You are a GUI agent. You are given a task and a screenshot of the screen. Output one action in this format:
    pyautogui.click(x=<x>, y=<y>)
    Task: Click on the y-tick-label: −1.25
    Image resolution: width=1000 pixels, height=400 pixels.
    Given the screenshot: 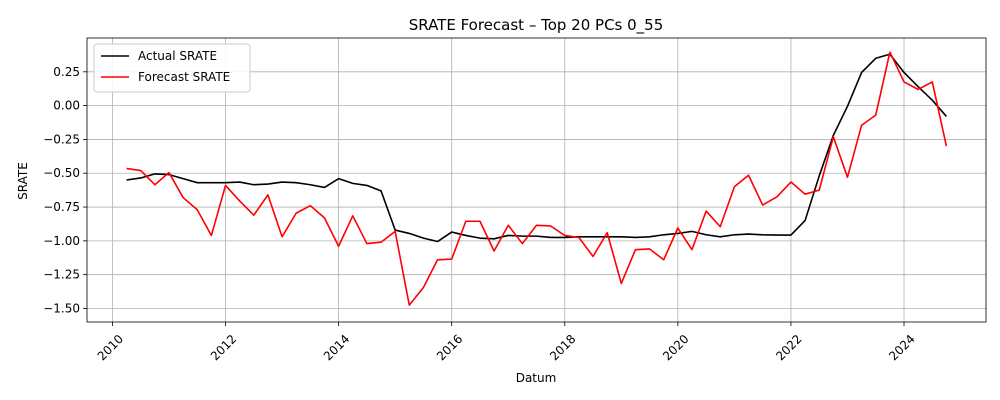 What is the action you would take?
    pyautogui.click(x=61, y=275)
    